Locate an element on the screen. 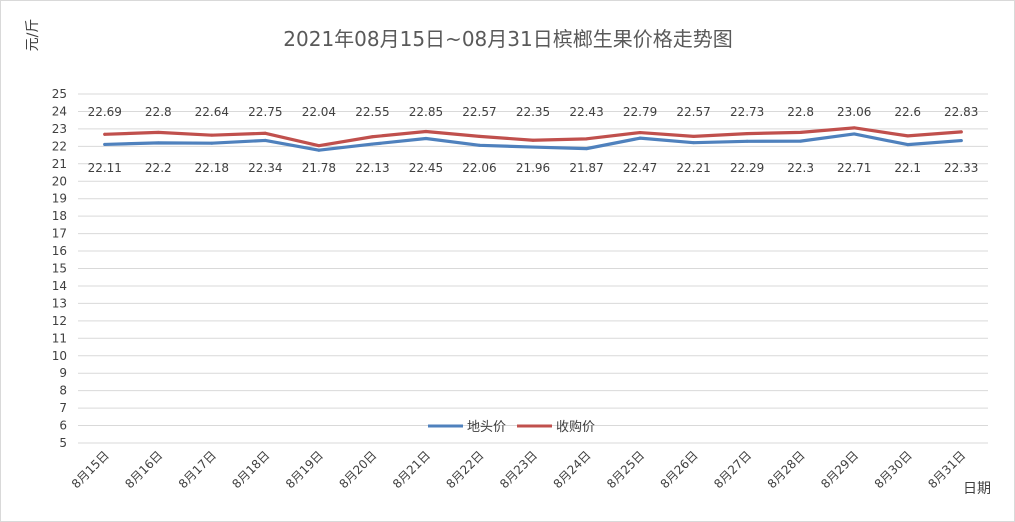 This screenshot has height=522, width=1015. data-label-1: 22.69 is located at coordinates (105, 112).